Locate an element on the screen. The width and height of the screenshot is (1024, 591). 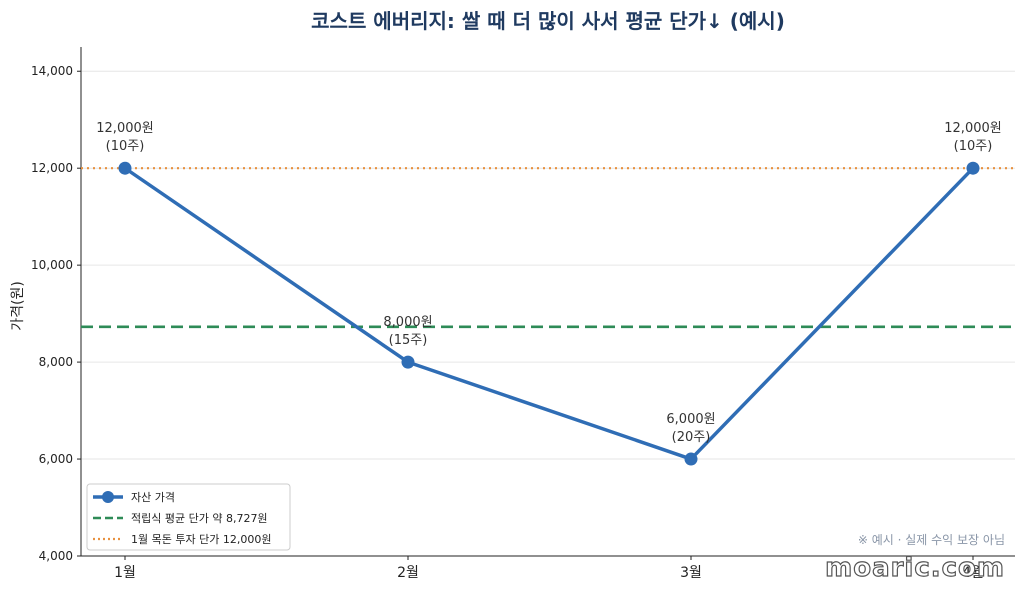
watermark: moaric.com is located at coordinates (915, 568).